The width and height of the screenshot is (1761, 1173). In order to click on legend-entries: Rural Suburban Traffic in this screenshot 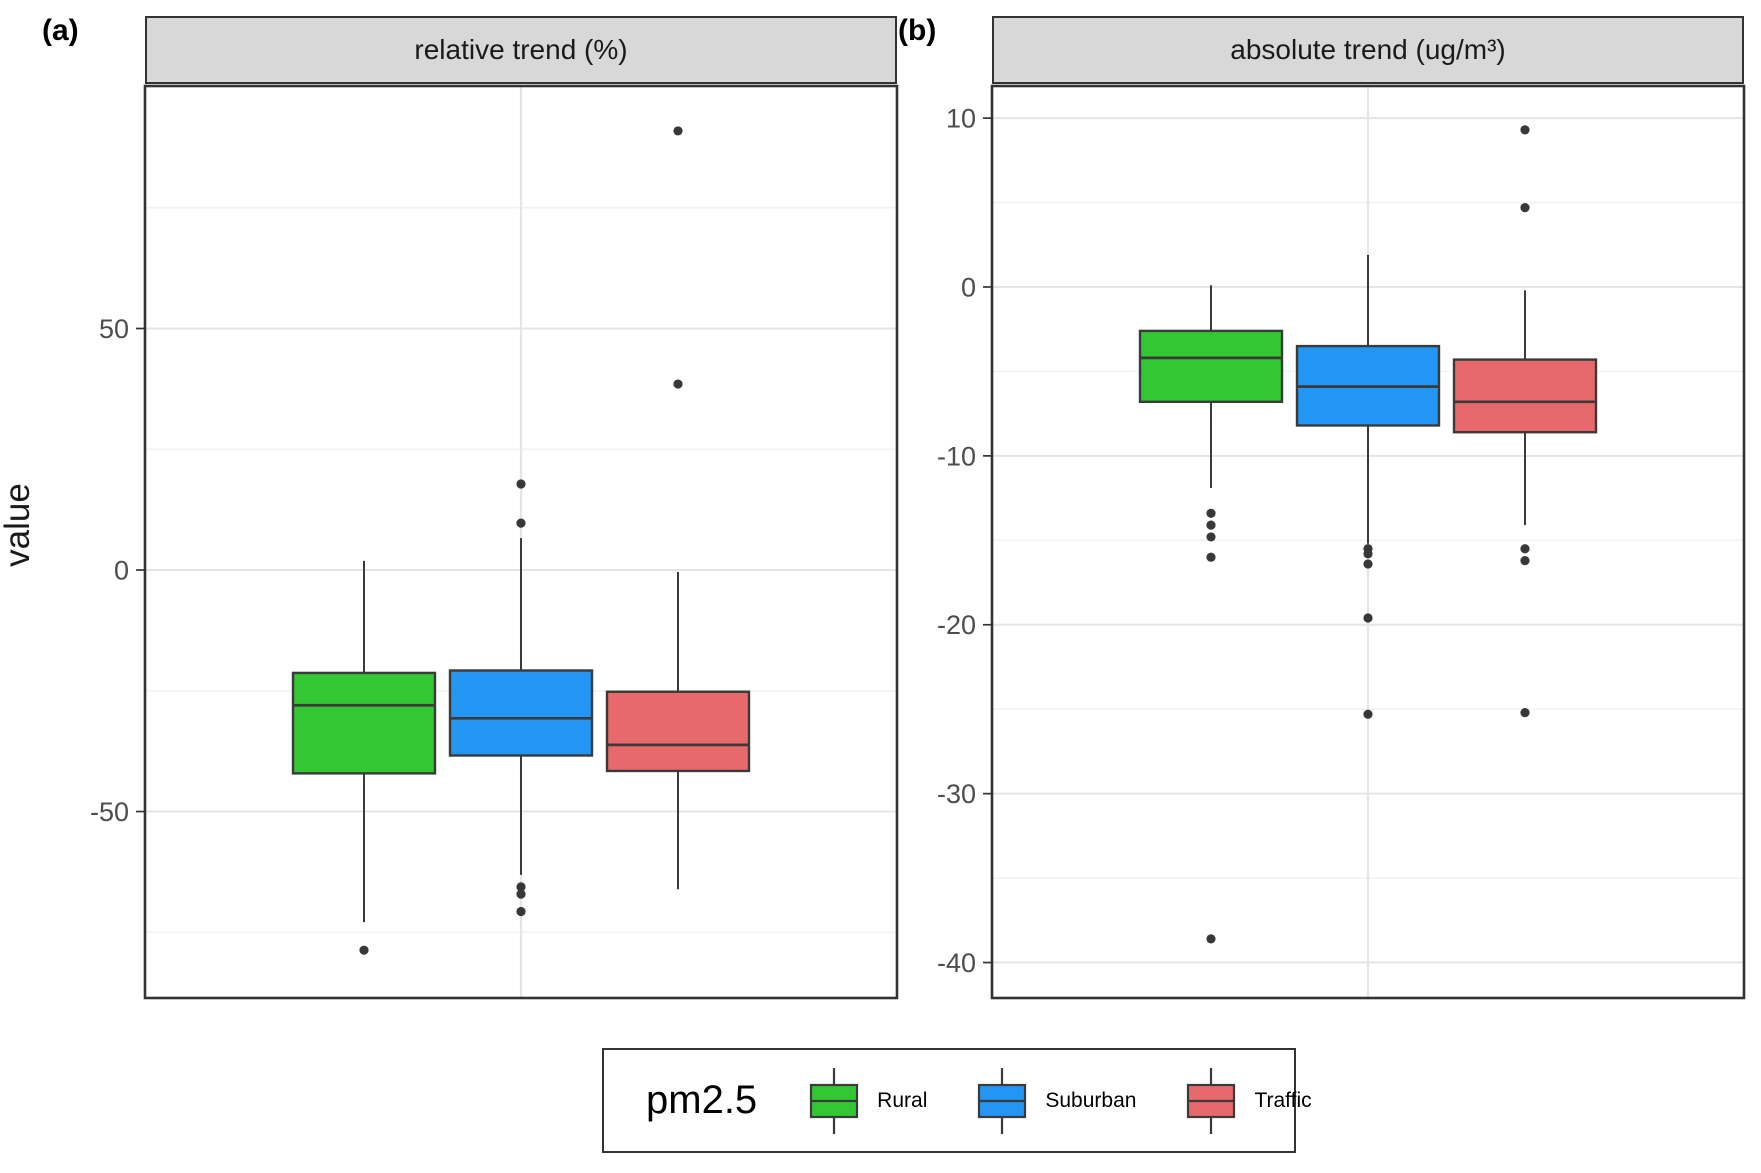, I will do `click(1083, 1101)`.